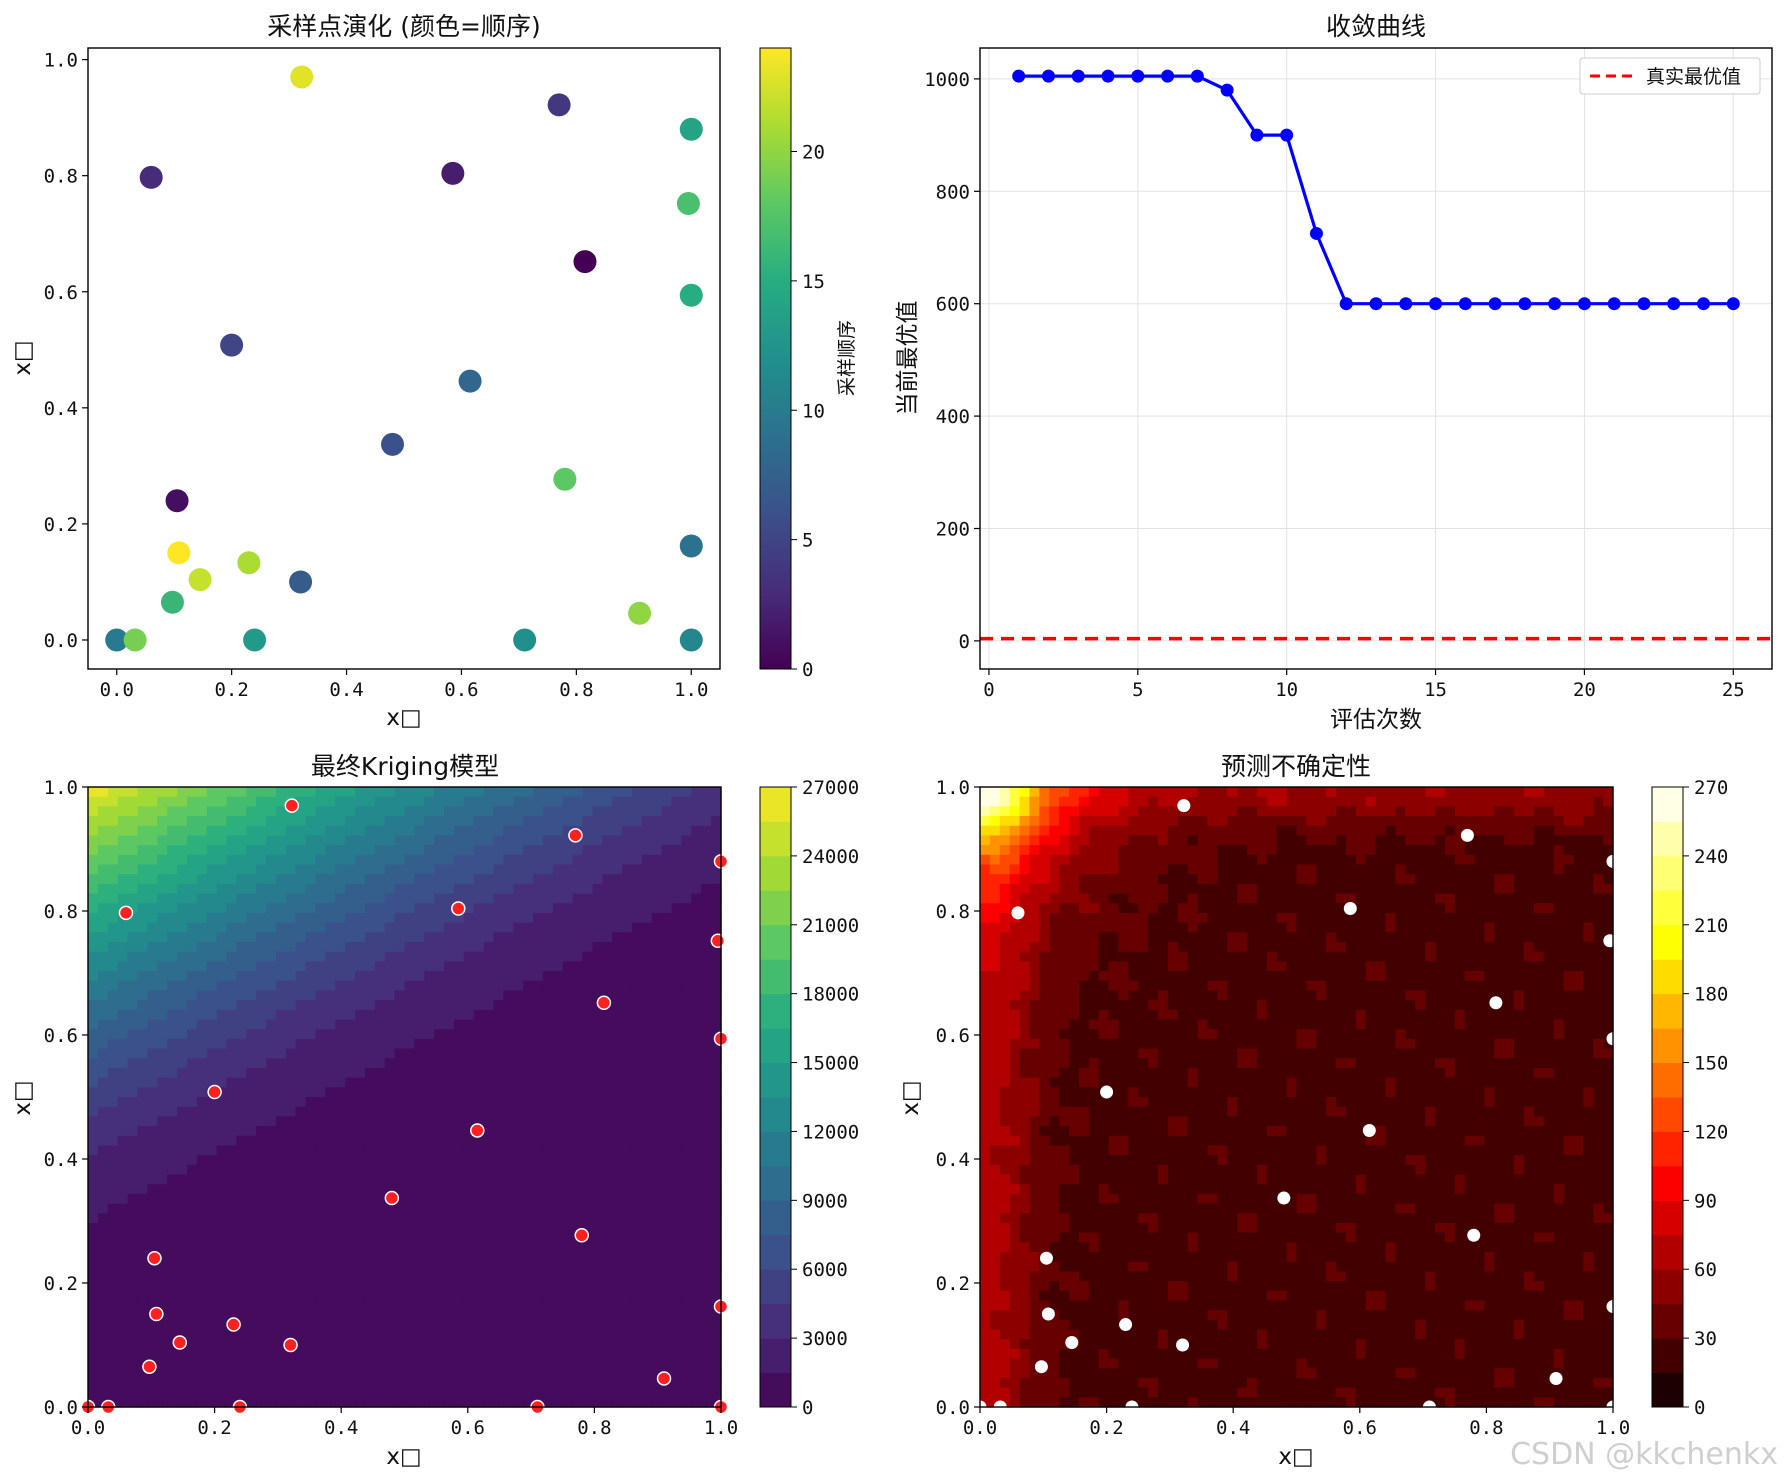  I want to click on sample-point, so click(126, 913).